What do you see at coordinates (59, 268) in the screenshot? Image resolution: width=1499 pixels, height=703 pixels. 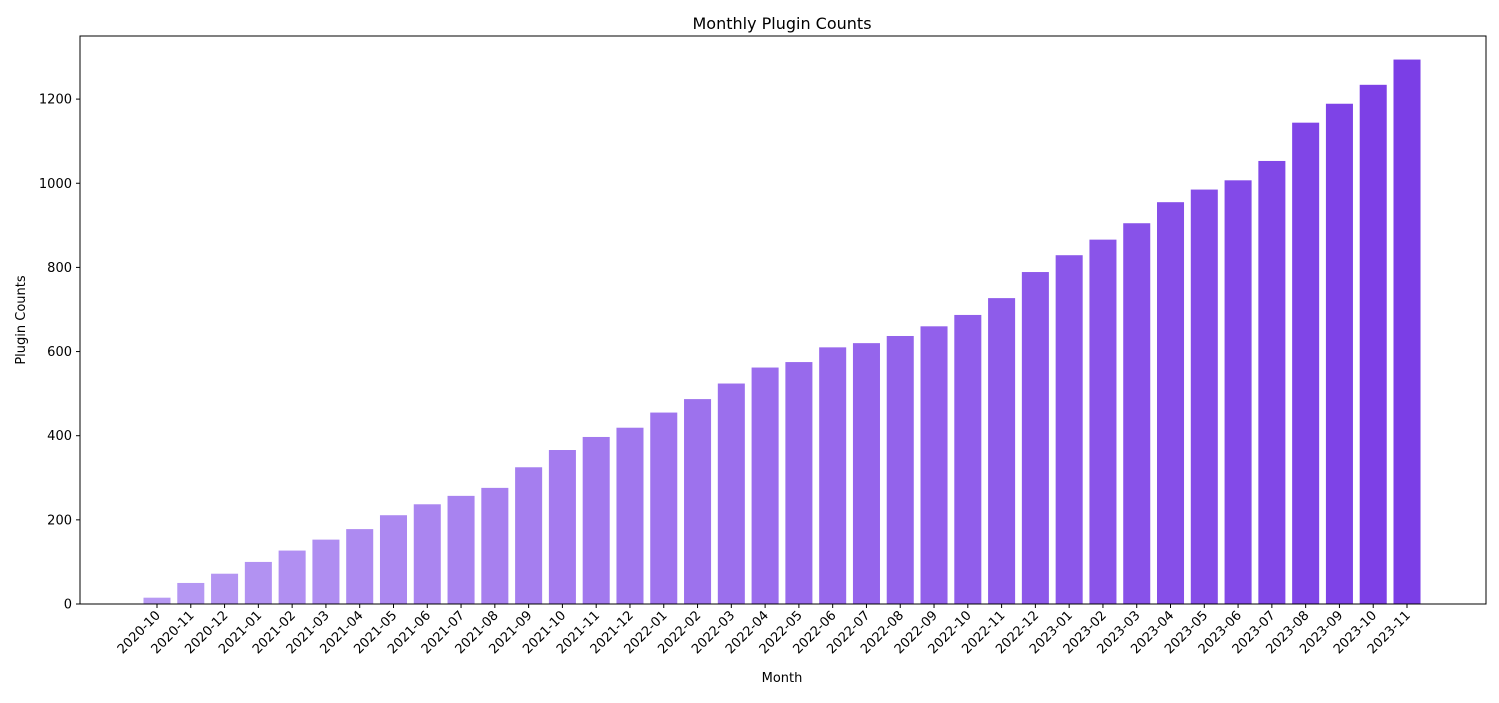 I see `y-tick-label: 800` at bounding box center [59, 268].